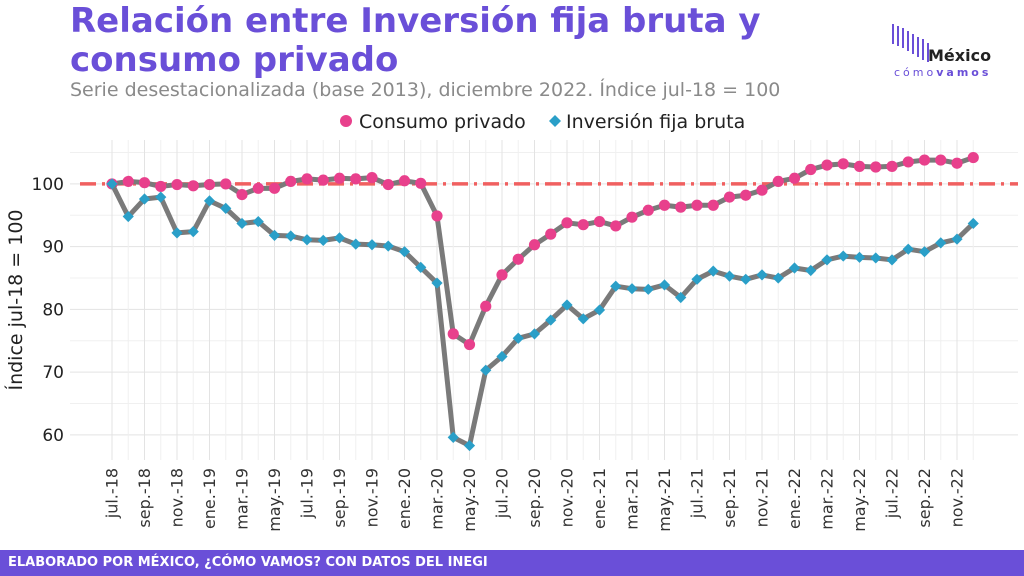 This screenshot has width=1024, height=576. What do you see at coordinates (48, 185) in the screenshot?
I see `y-tick-label: 100` at bounding box center [48, 185].